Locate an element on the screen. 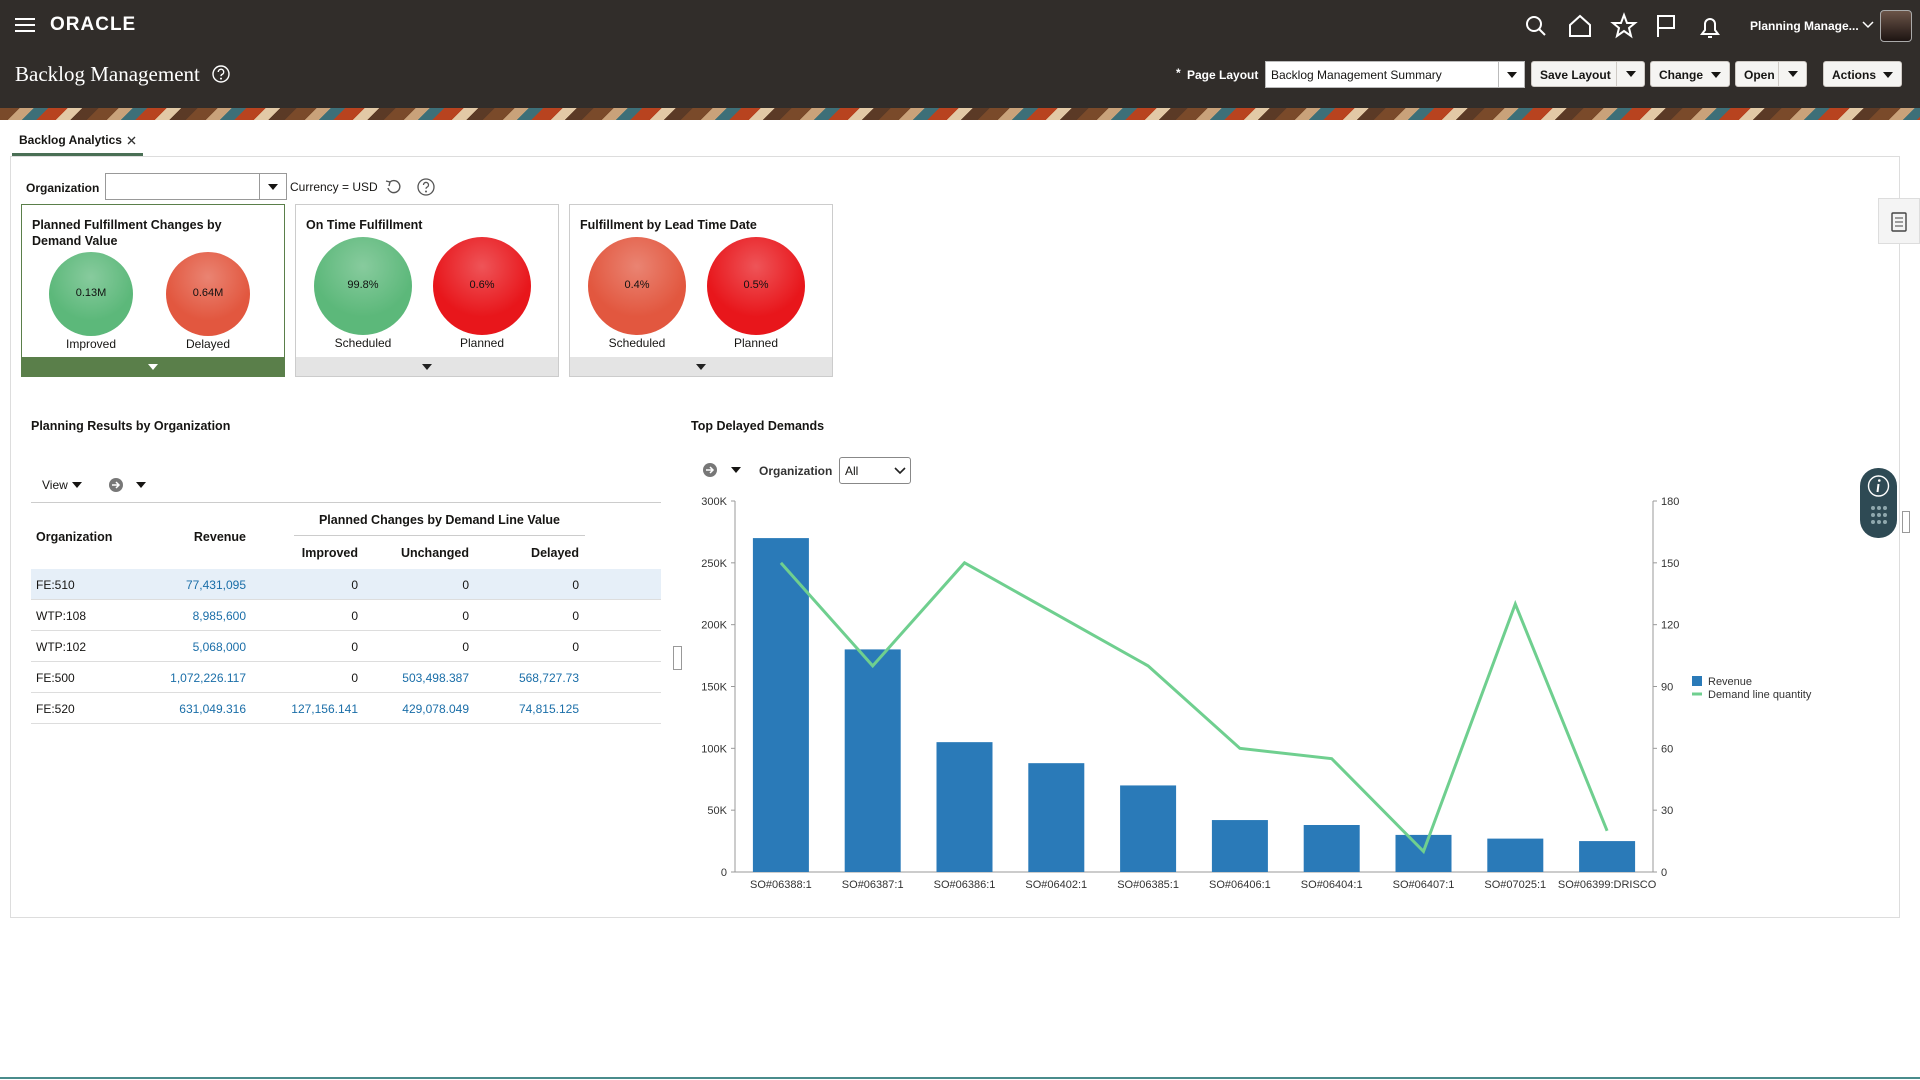 The width and height of the screenshot is (1920, 1080). dropdown-arrow is located at coordinates (1793, 74).